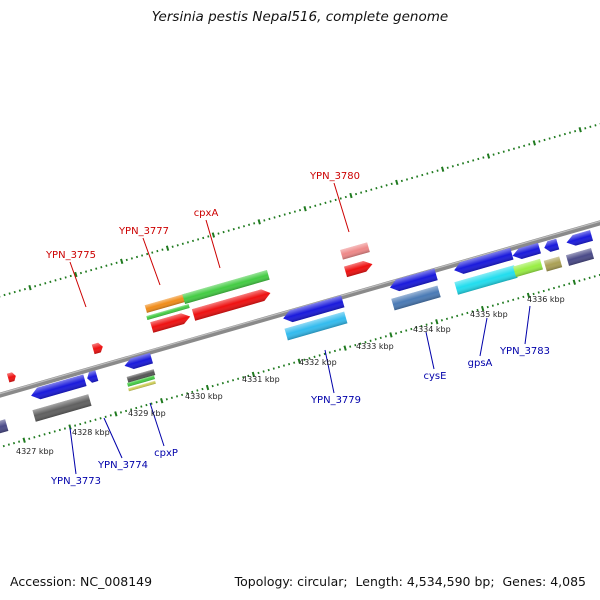 This screenshot has height=600, width=600. What do you see at coordinates (166, 453) in the screenshot?
I see `reverse-gene-label: cpxP` at bounding box center [166, 453].